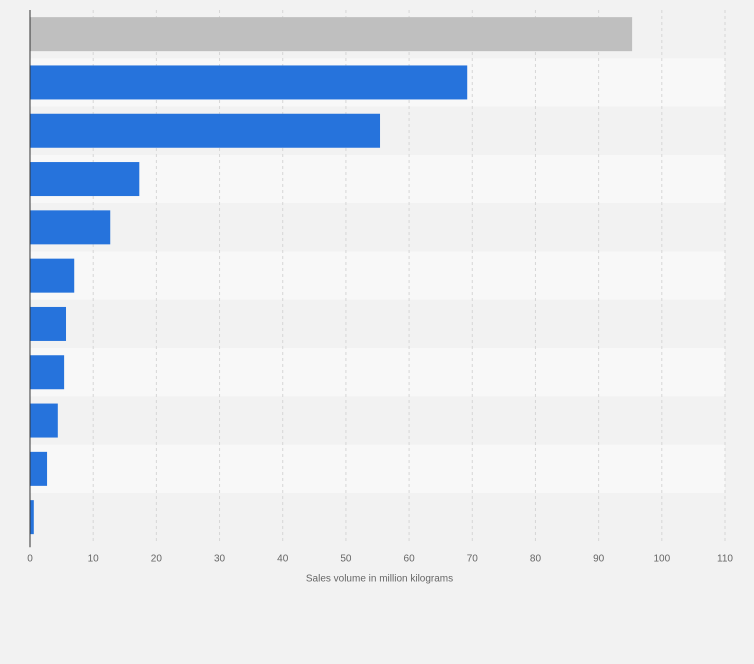 The width and height of the screenshot is (754, 664). What do you see at coordinates (725, 558) in the screenshot?
I see `x-tick-label: 110` at bounding box center [725, 558].